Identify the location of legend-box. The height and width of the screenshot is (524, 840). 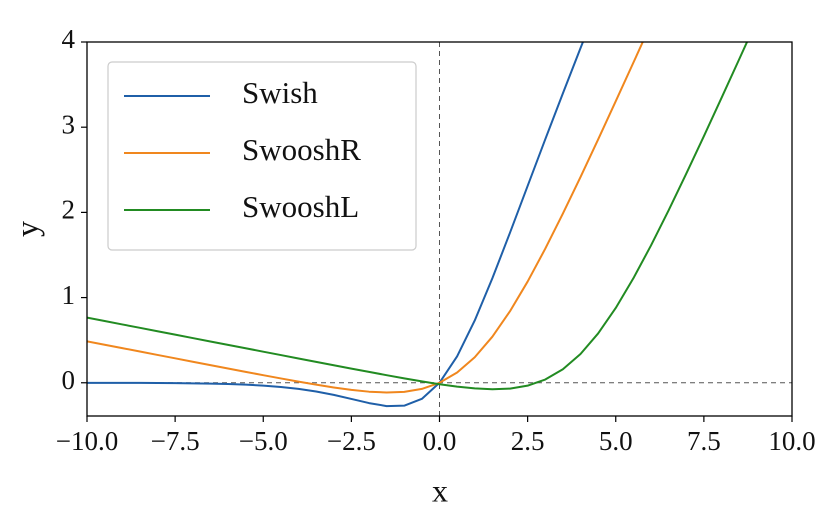
(262, 156).